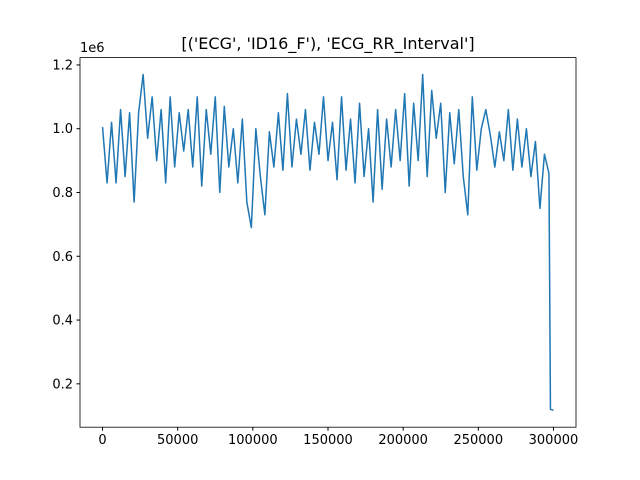 The width and height of the screenshot is (640, 480). Describe the element at coordinates (328, 440) in the screenshot. I see `x-tick-label: 150000` at that location.